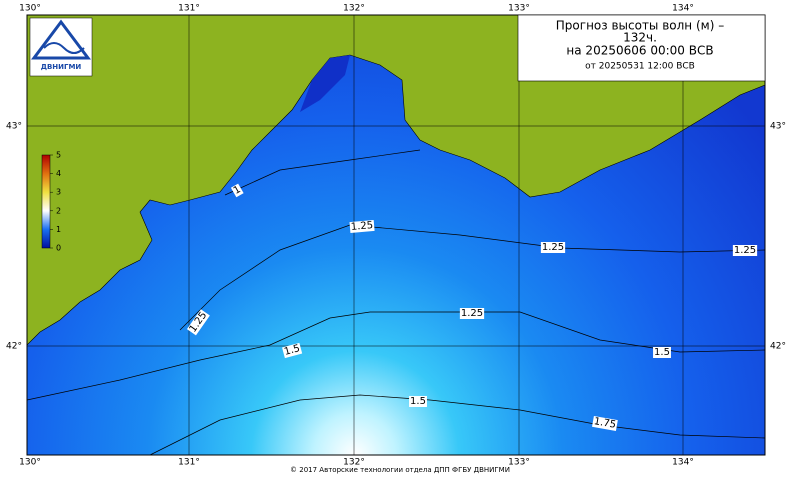 This screenshot has height=484, width=800. I want to click on title-line: на 20250606 00:00 ВСВ, so click(639, 51).